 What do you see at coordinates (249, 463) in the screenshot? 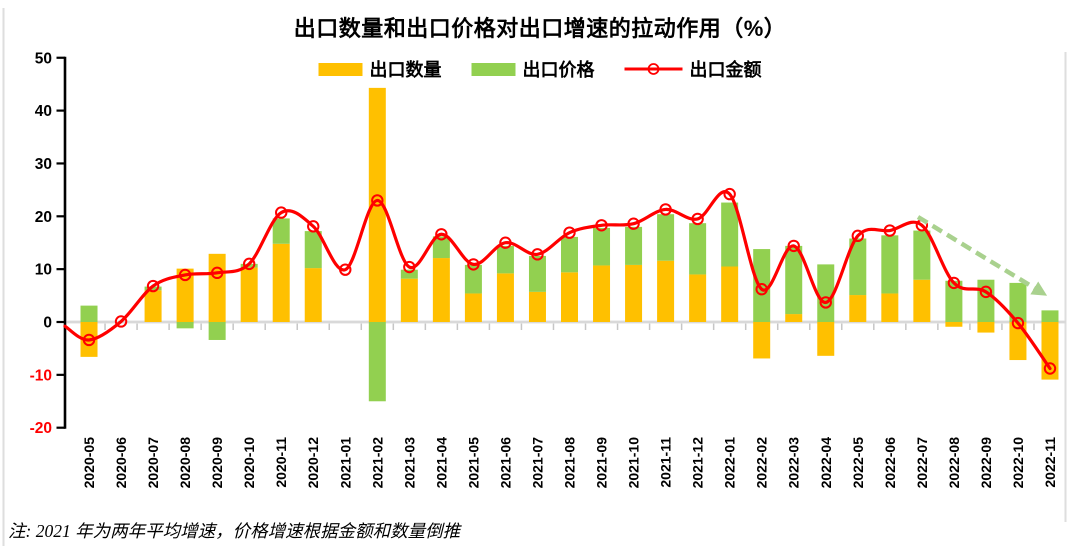
I see `x-label-2020-10: 2020-10` at bounding box center [249, 463].